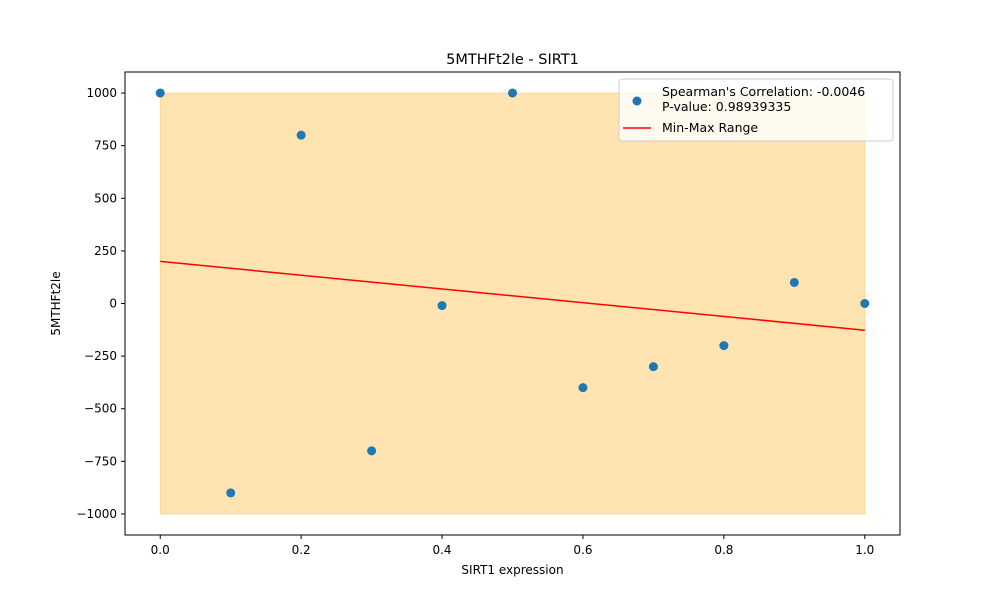 Image resolution: width=1000 pixels, height=600 pixels. I want to click on x-tick-label: 0.8, so click(723, 550).